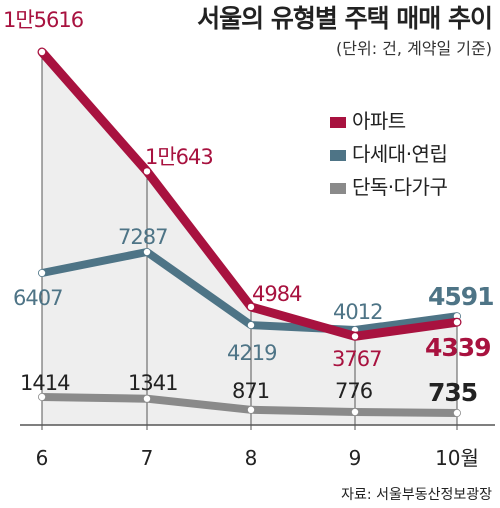 Image resolution: width=500 pixels, height=508 pixels. I want to click on data-label: 735, so click(452, 392).